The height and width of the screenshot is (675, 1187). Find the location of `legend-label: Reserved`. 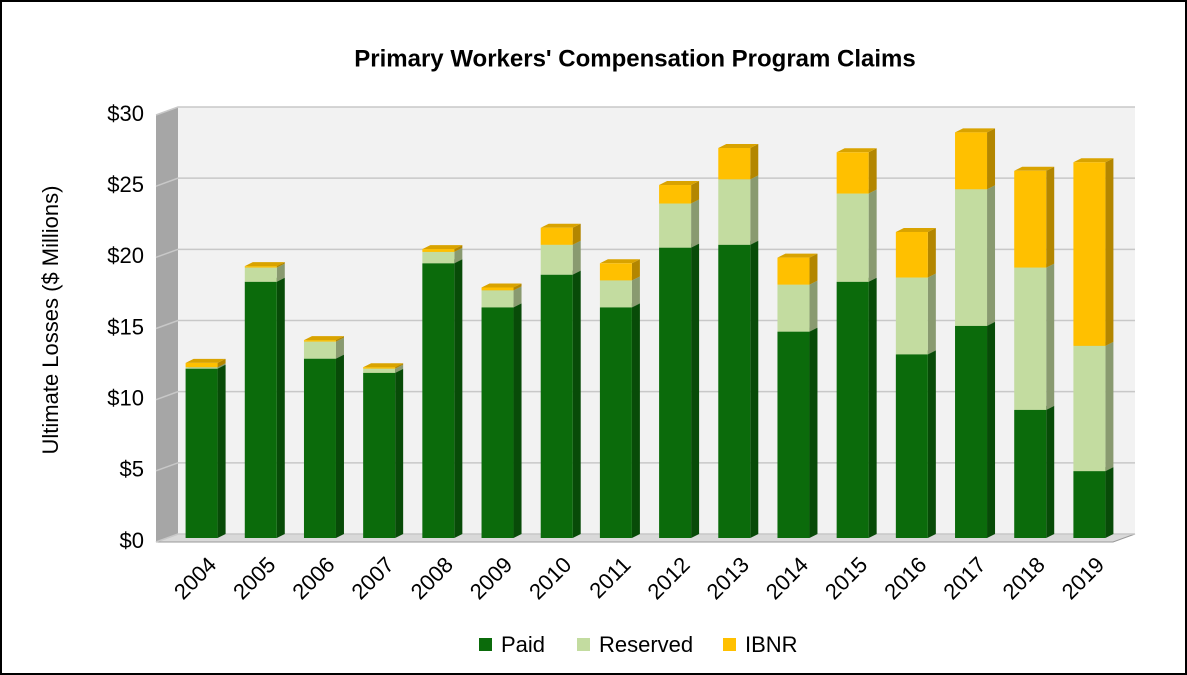

legend-label: Reserved is located at coordinates (646, 644).